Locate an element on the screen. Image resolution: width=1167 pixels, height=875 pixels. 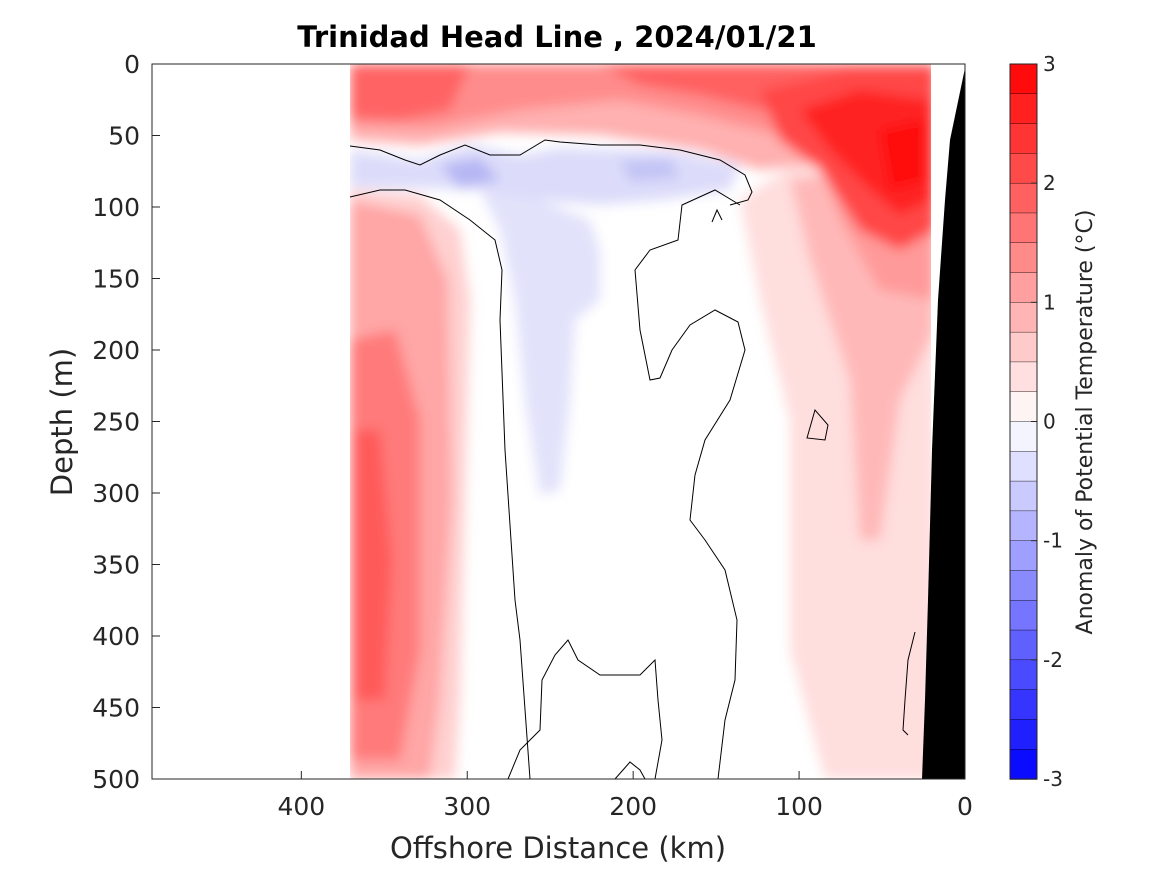
nearshore-core-max is located at coordinates (902, 155).